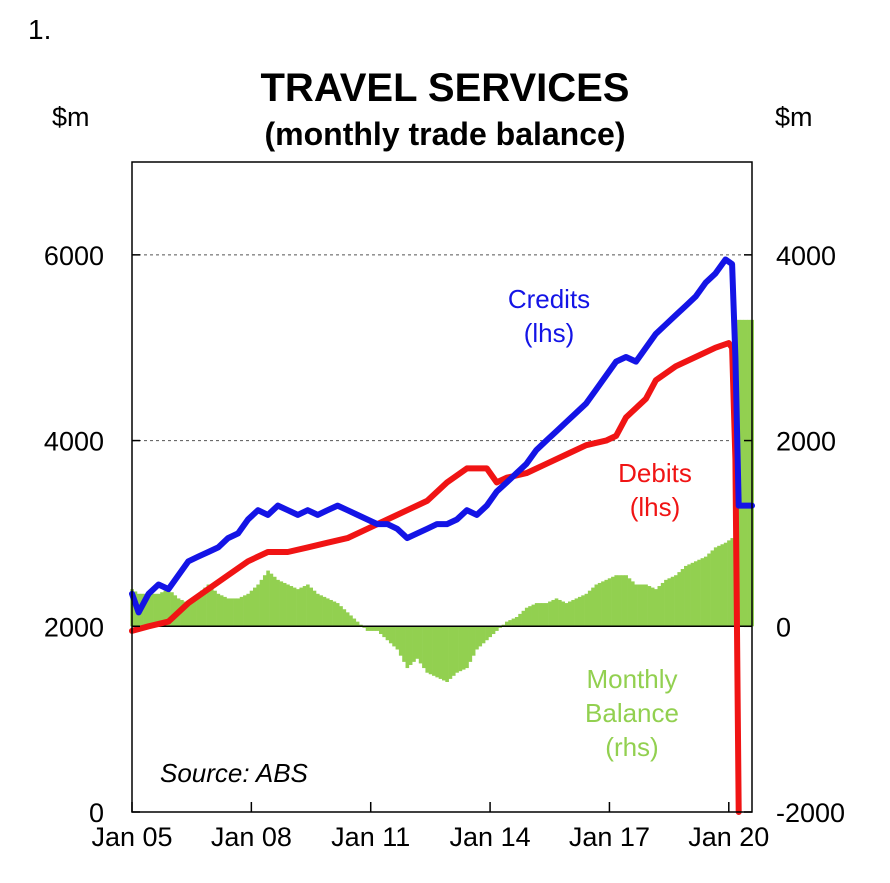  Describe the element at coordinates (74, 627) in the screenshot. I see `left-tick-label: 2000` at that location.